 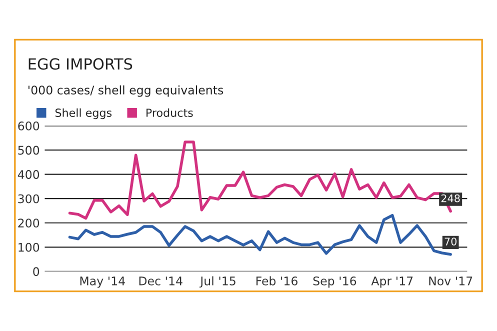 What do you see at coordinates (218, 282) in the screenshot?
I see `x-tick-label: Jul '15` at bounding box center [218, 282].